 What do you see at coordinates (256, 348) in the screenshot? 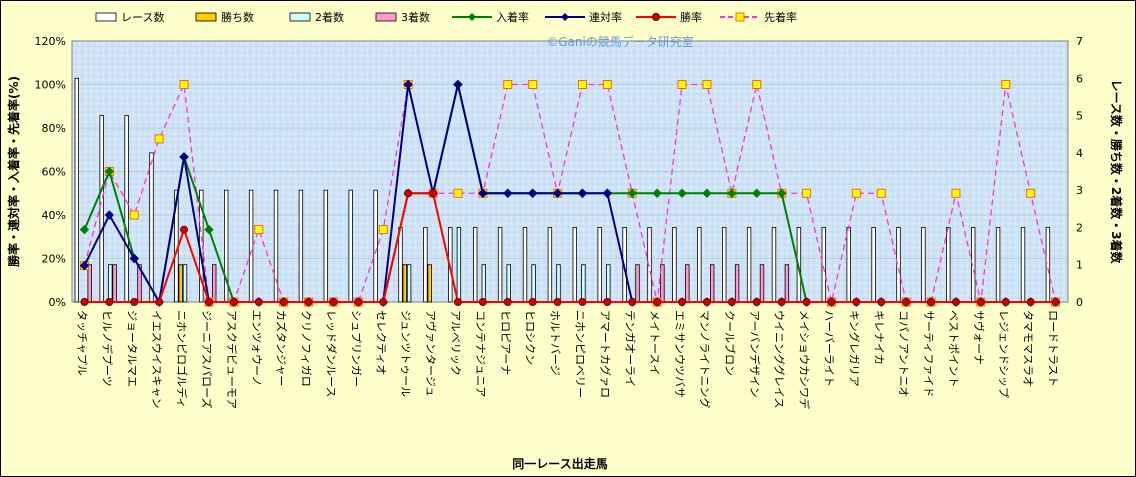
I see `category-label-text: エンツォウーノ` at bounding box center [256, 348].